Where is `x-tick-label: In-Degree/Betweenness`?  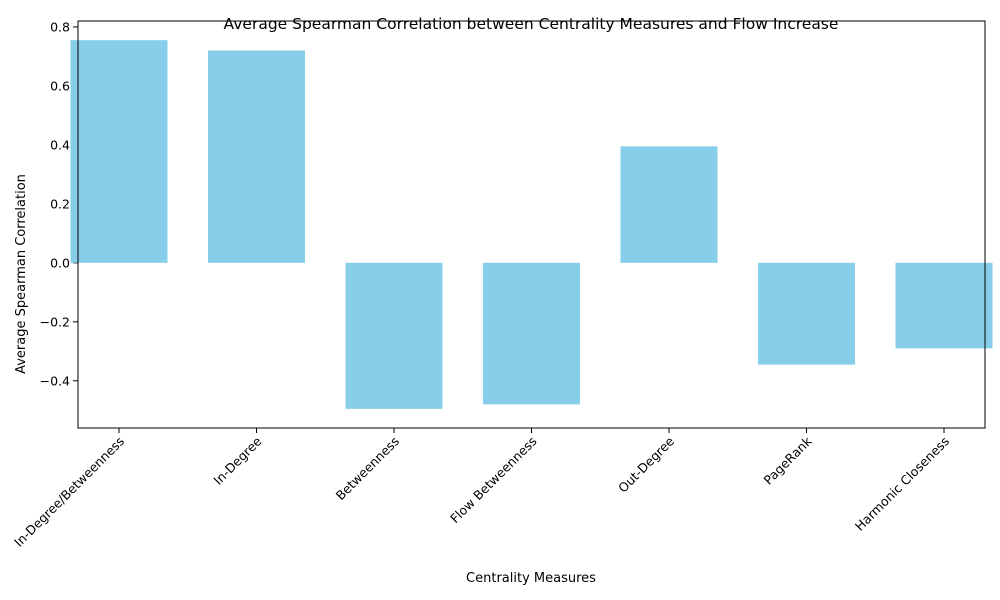
x-tick-label: In-Degree/Betweenness is located at coordinates (69, 492).